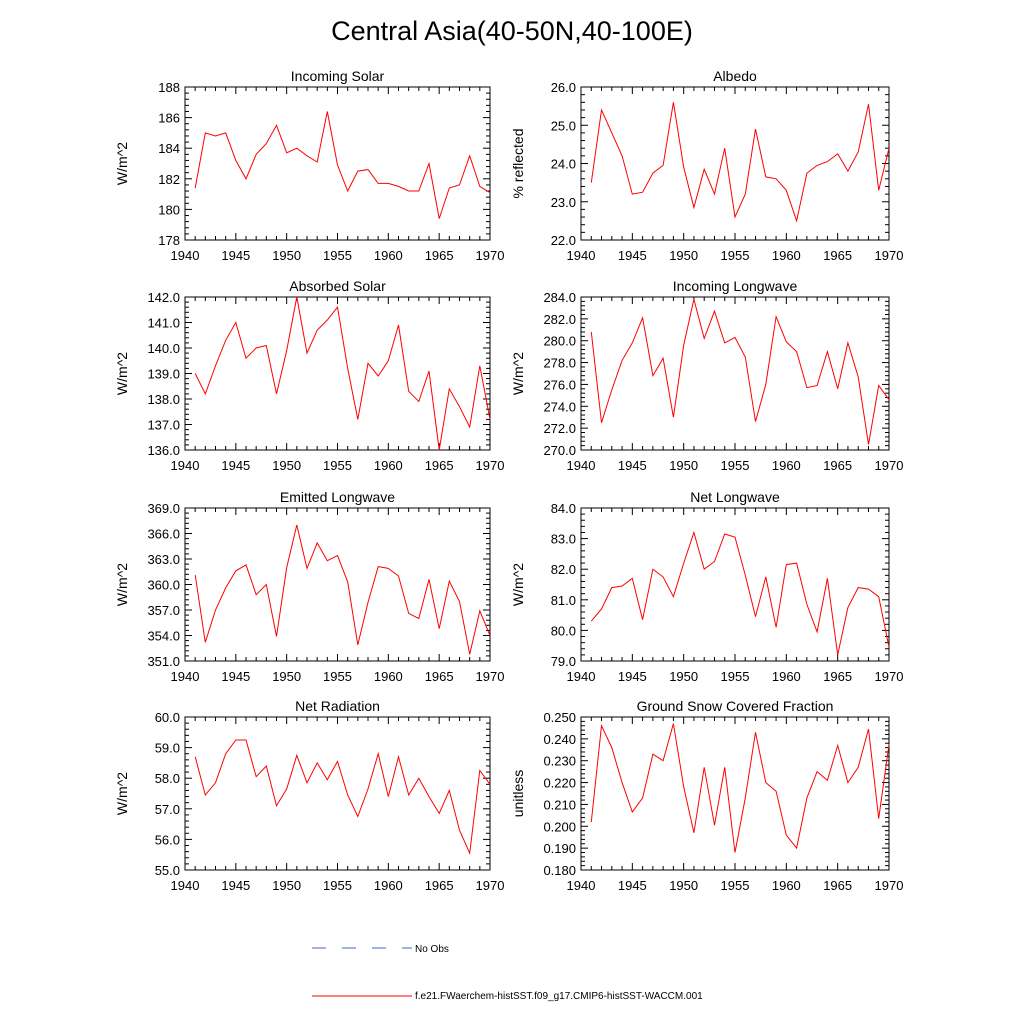 The height and width of the screenshot is (1024, 1024). Describe the element at coordinates (185, 255) in the screenshot. I see `panel-1-xtick-label: 1940` at that location.